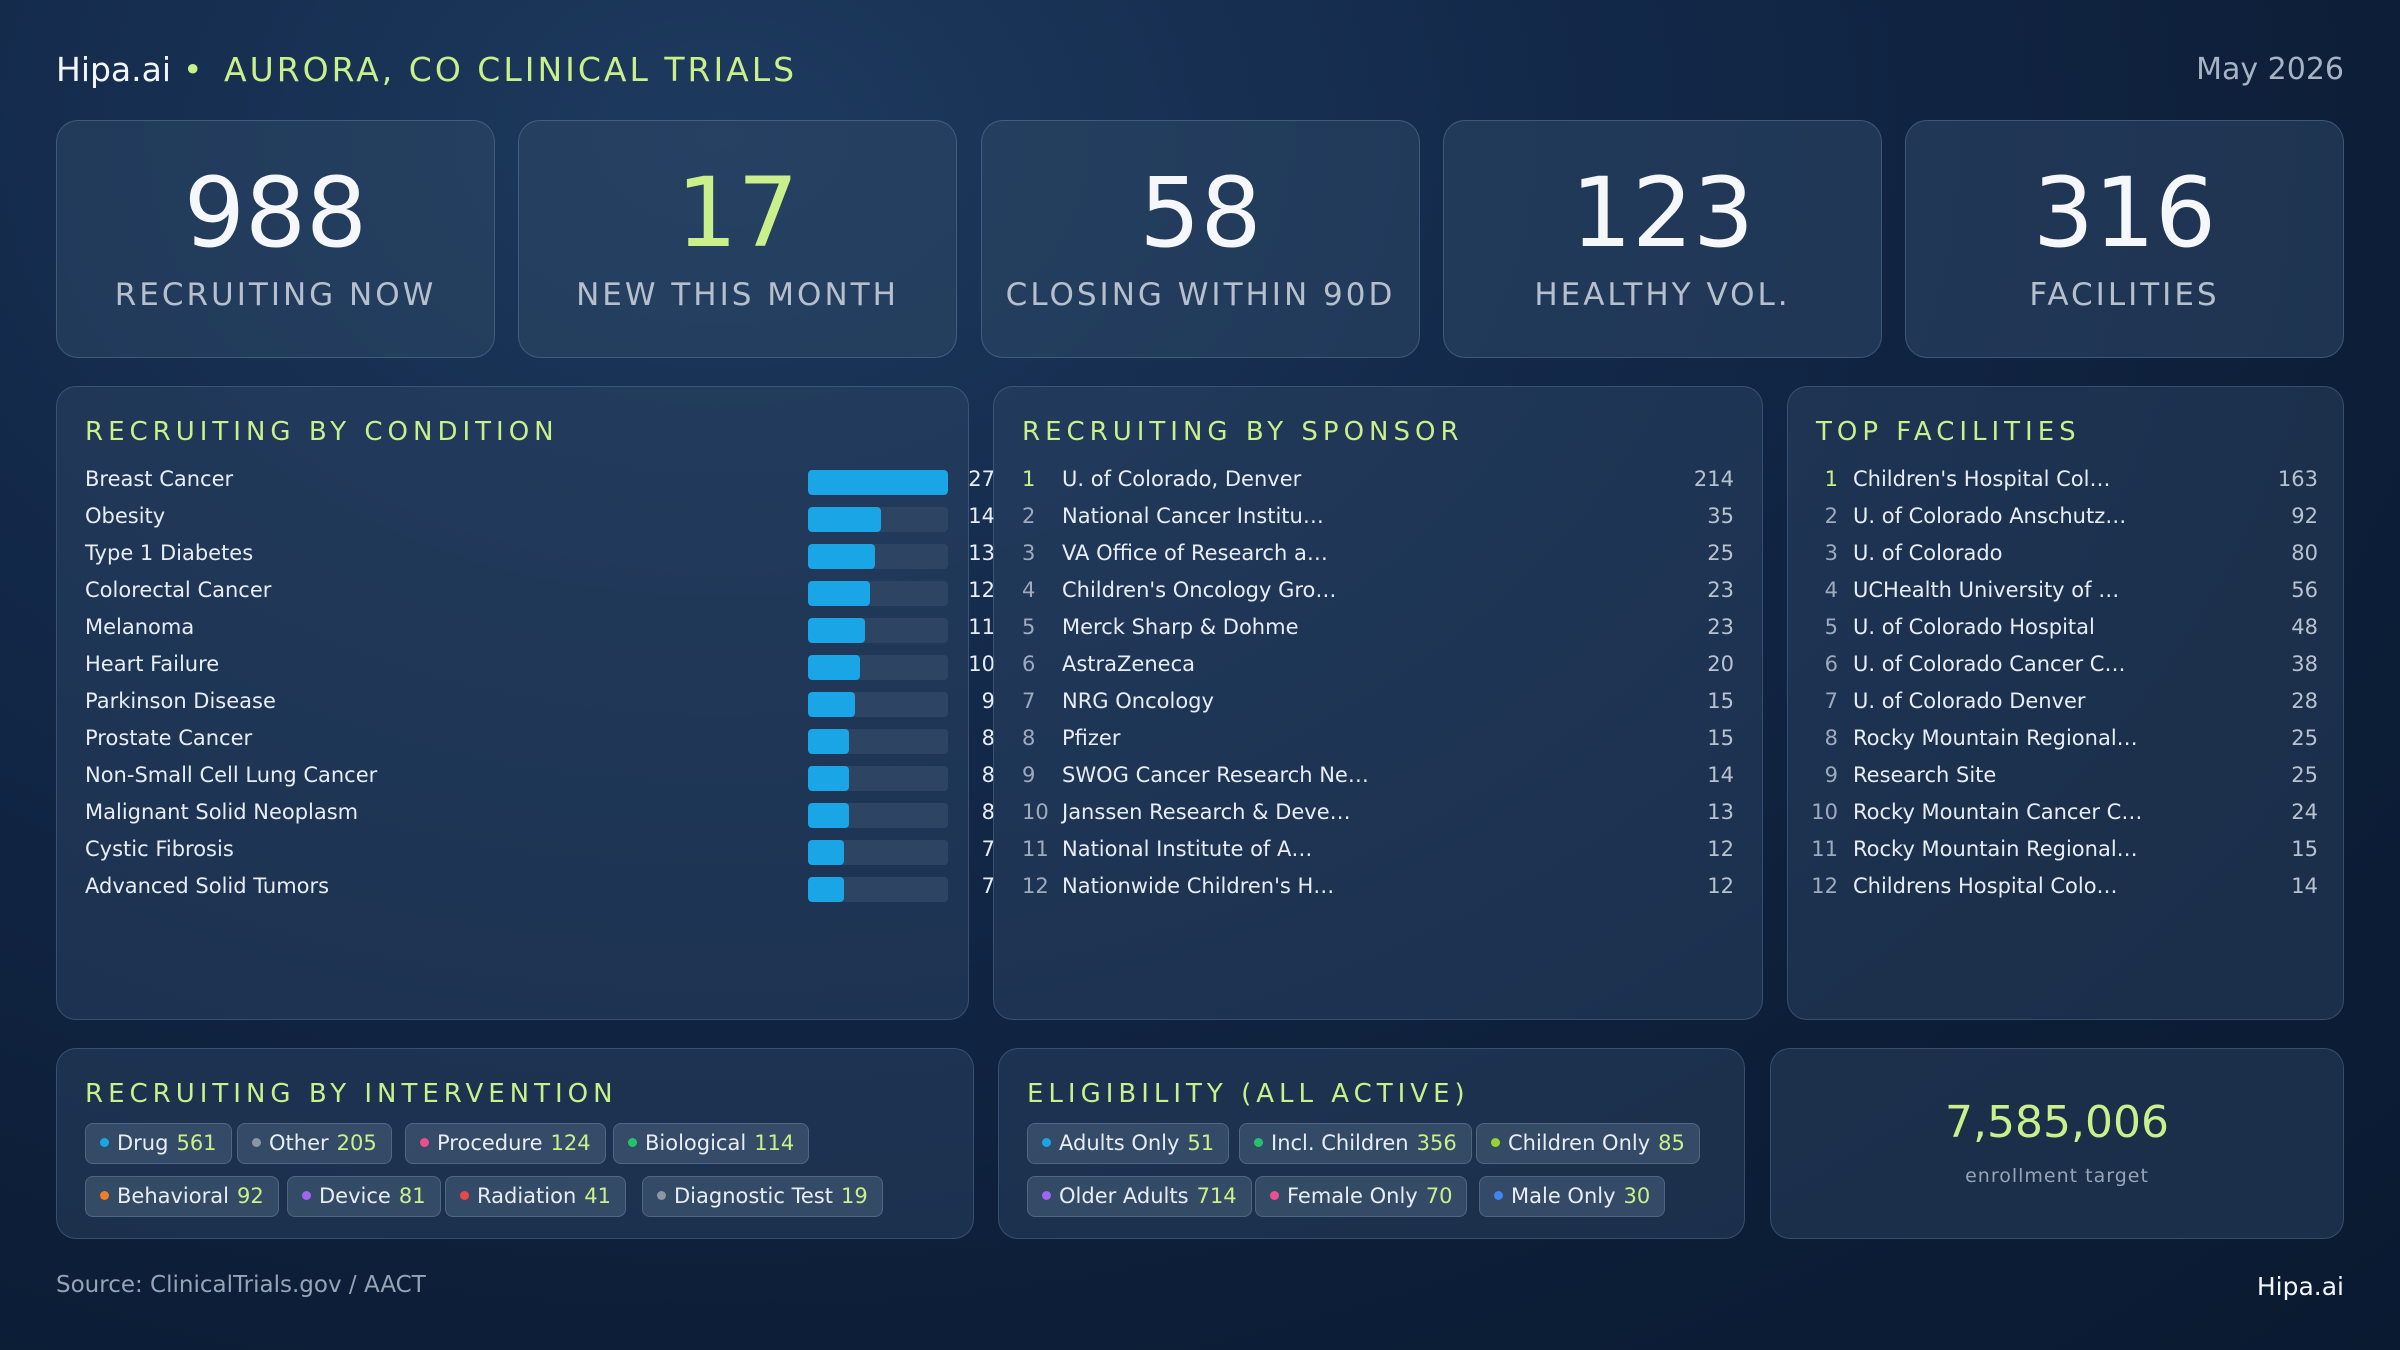 This screenshot has height=1350, width=2400. I want to click on condition-panel-title: RECRUITING BY CONDITION, so click(322, 432).